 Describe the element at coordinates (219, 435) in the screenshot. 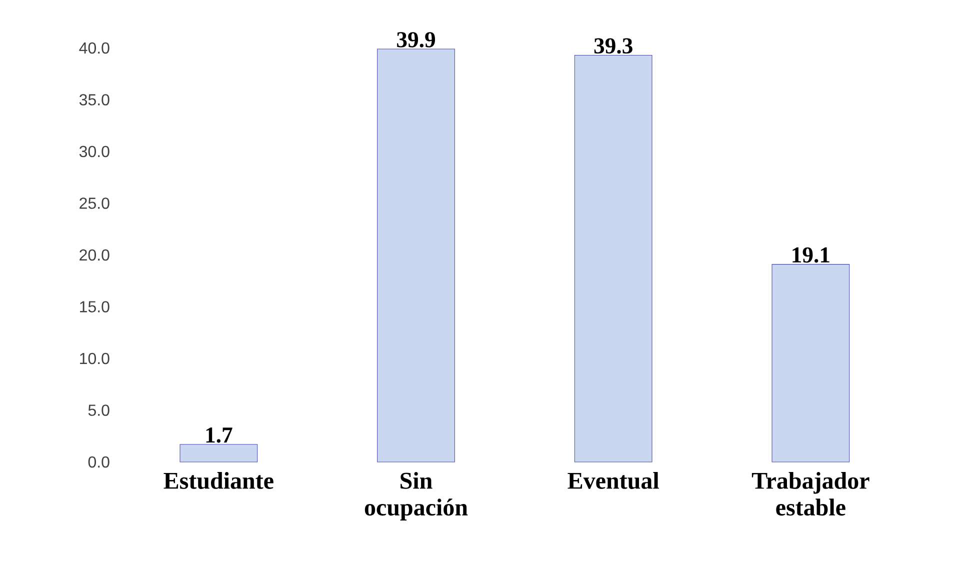

I see `data-label: 1.7` at that location.